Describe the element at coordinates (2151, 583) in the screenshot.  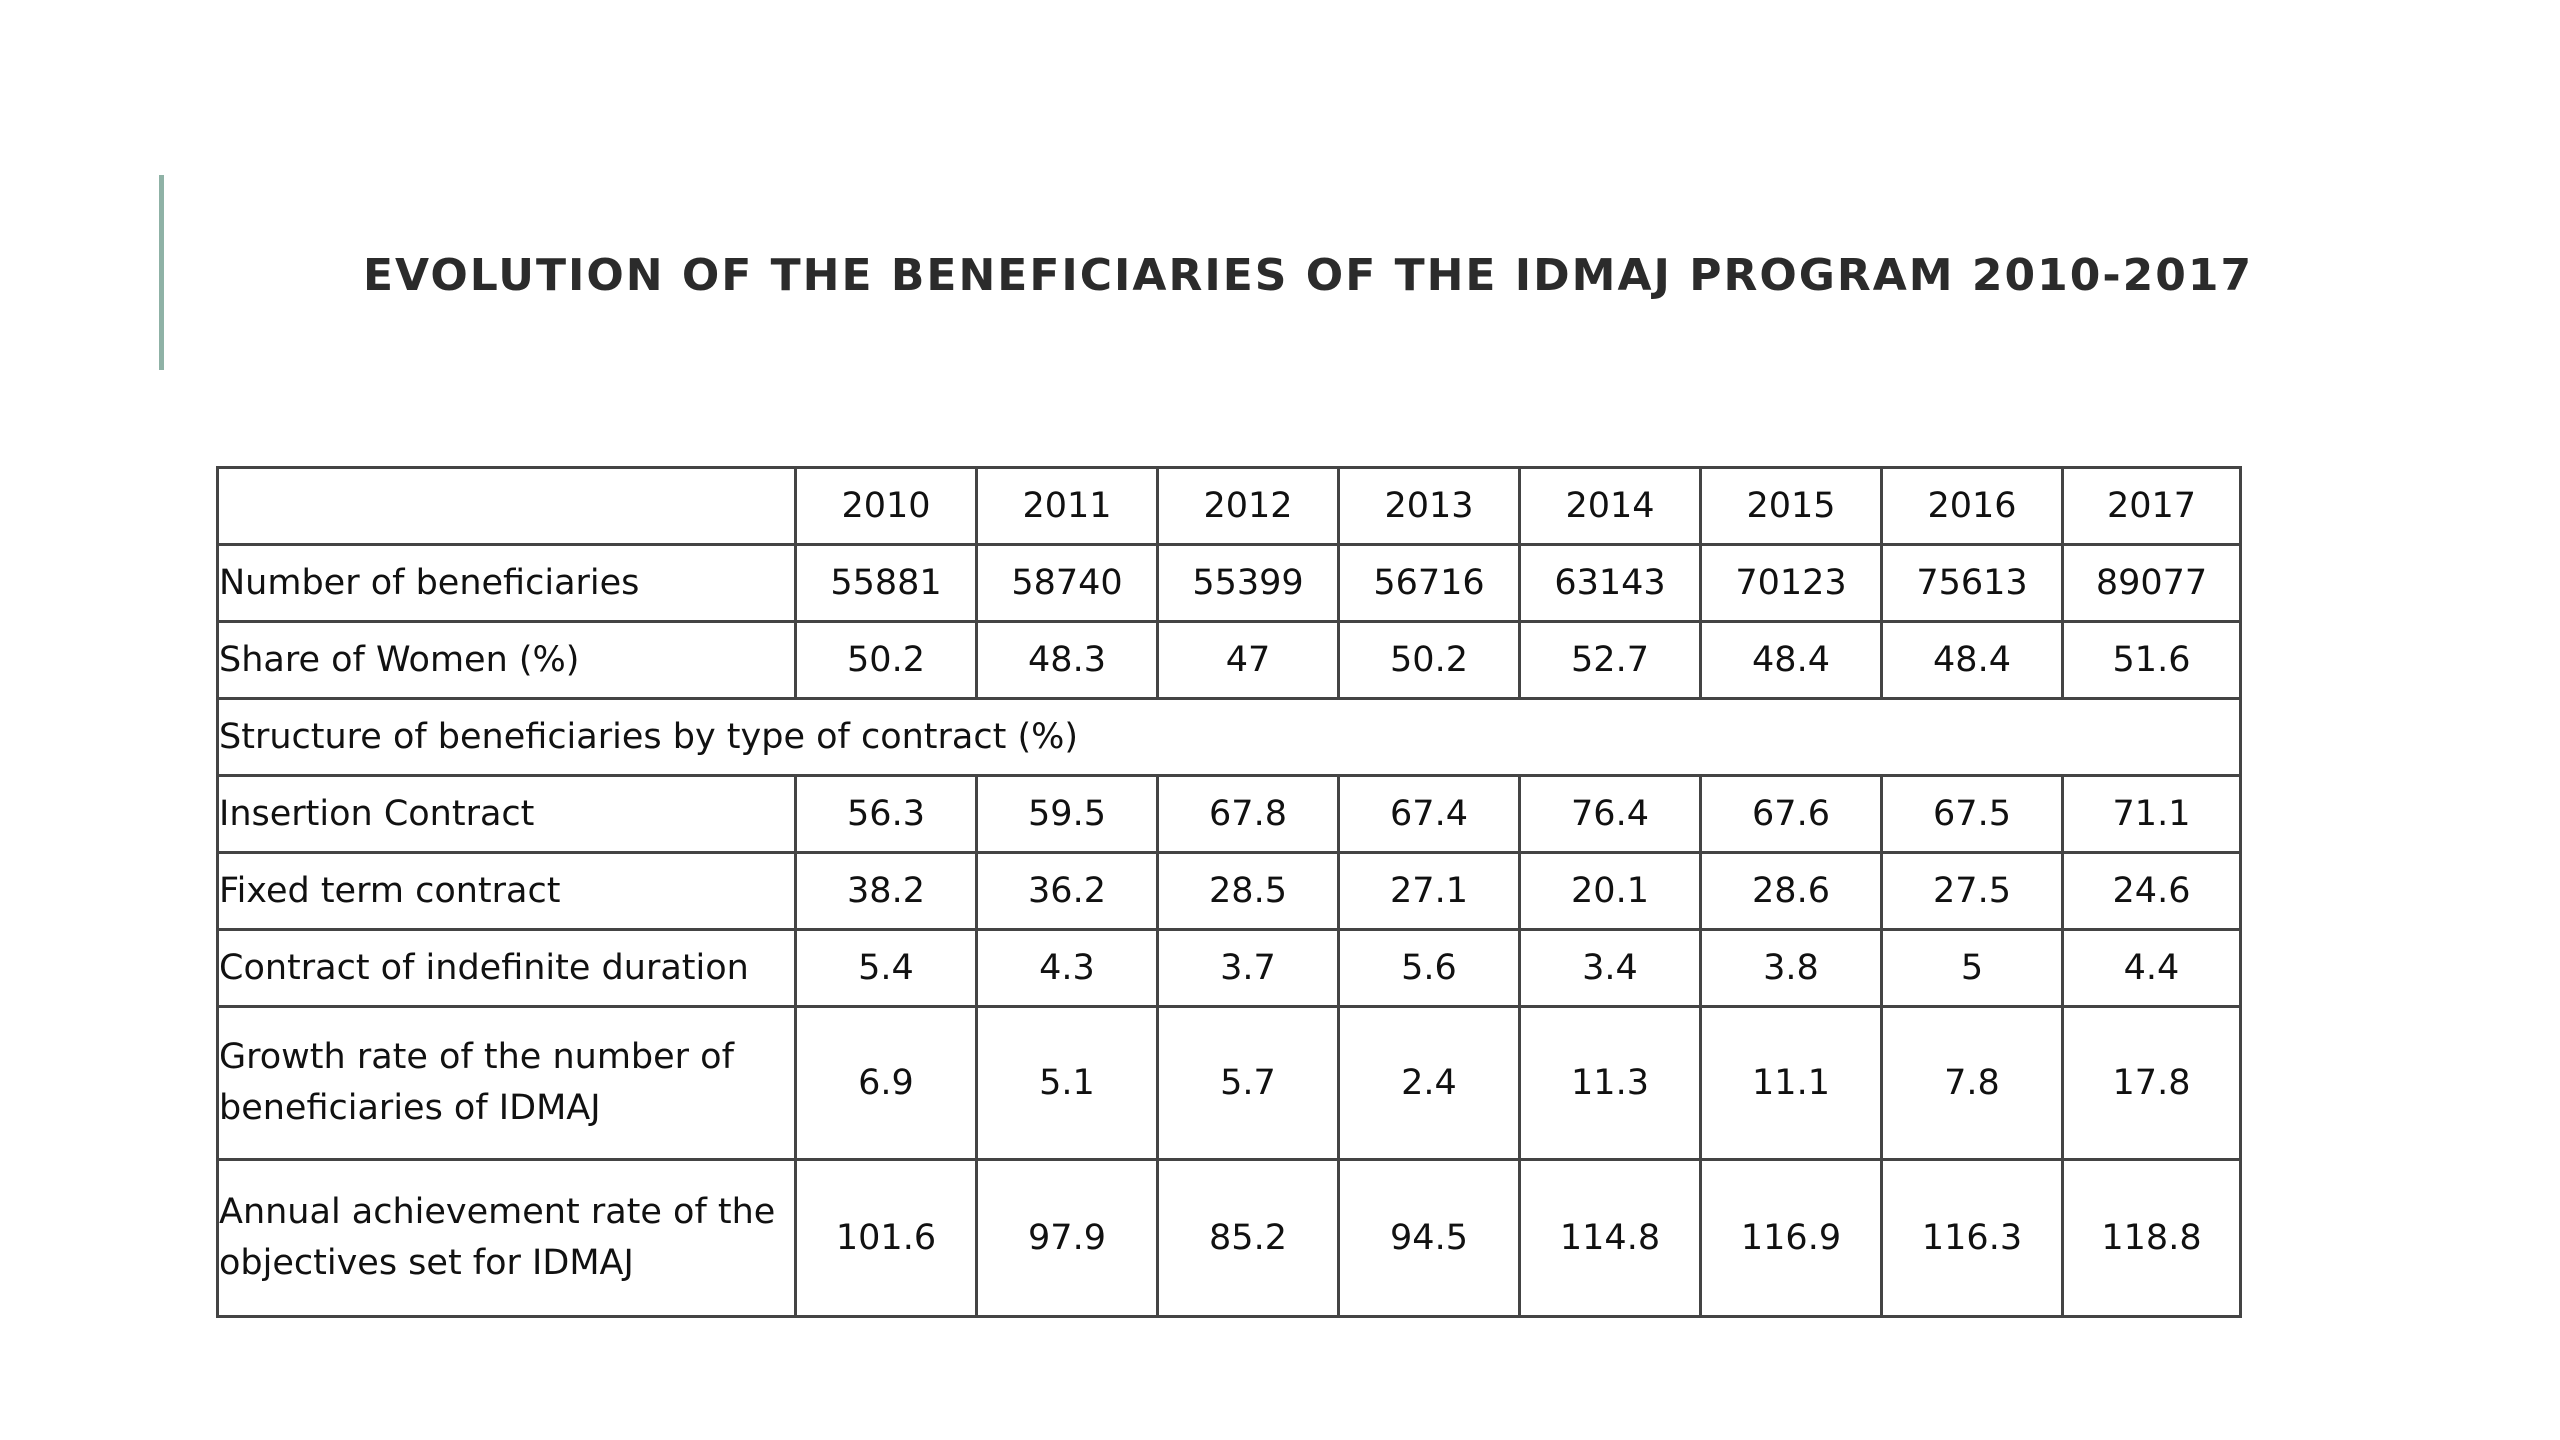
I see `table-cell: 89077` at that location.